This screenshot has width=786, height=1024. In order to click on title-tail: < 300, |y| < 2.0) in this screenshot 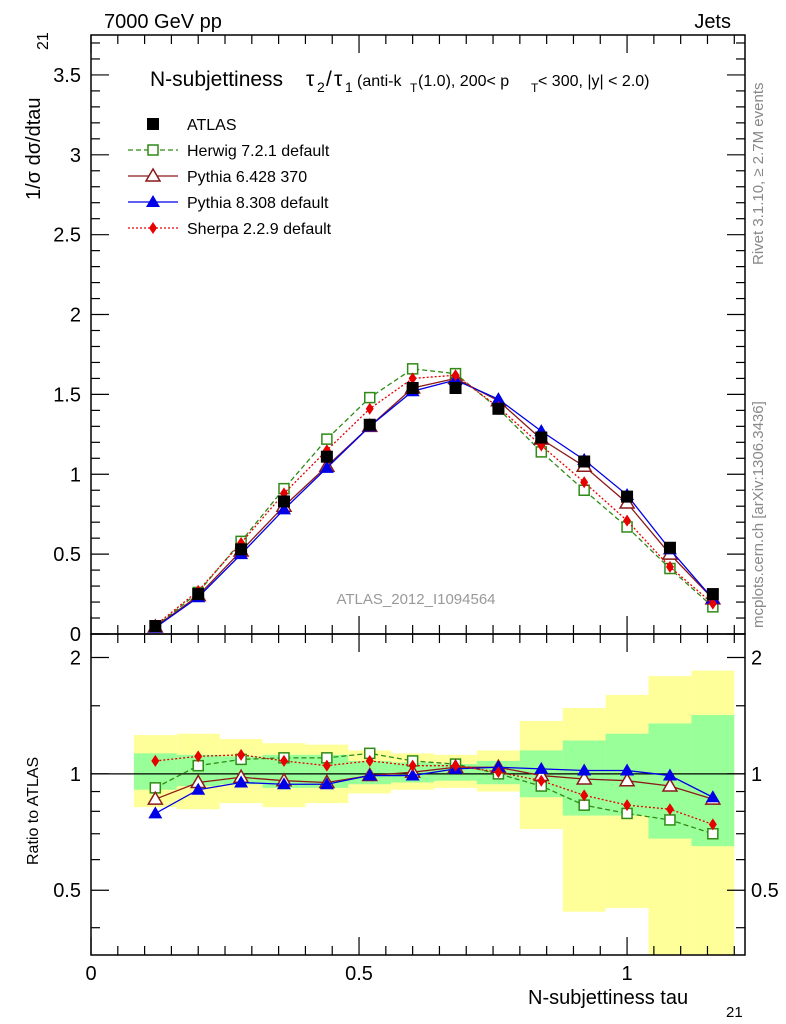, I will do `click(594, 81)`.